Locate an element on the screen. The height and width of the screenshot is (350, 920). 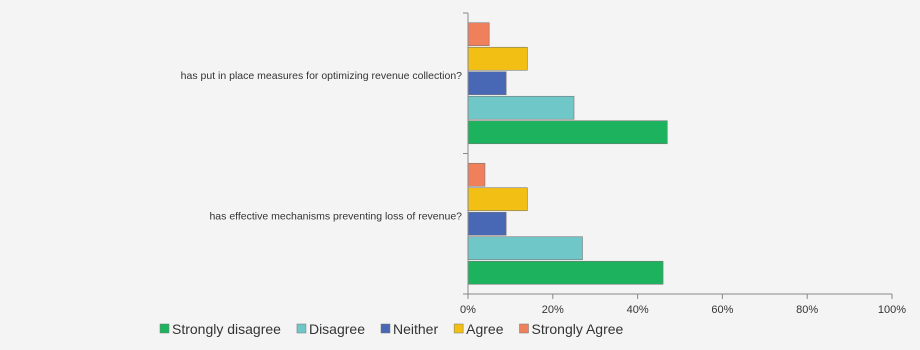
legend-swatch-agree is located at coordinates (458, 328).